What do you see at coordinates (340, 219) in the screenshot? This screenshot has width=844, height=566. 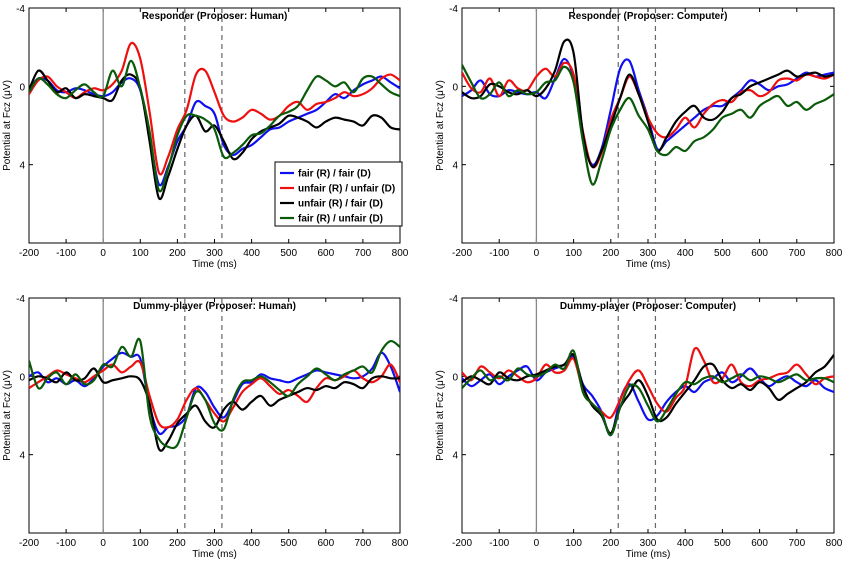 I see `legend-label: fair (R) / unfair (D)` at bounding box center [340, 219].